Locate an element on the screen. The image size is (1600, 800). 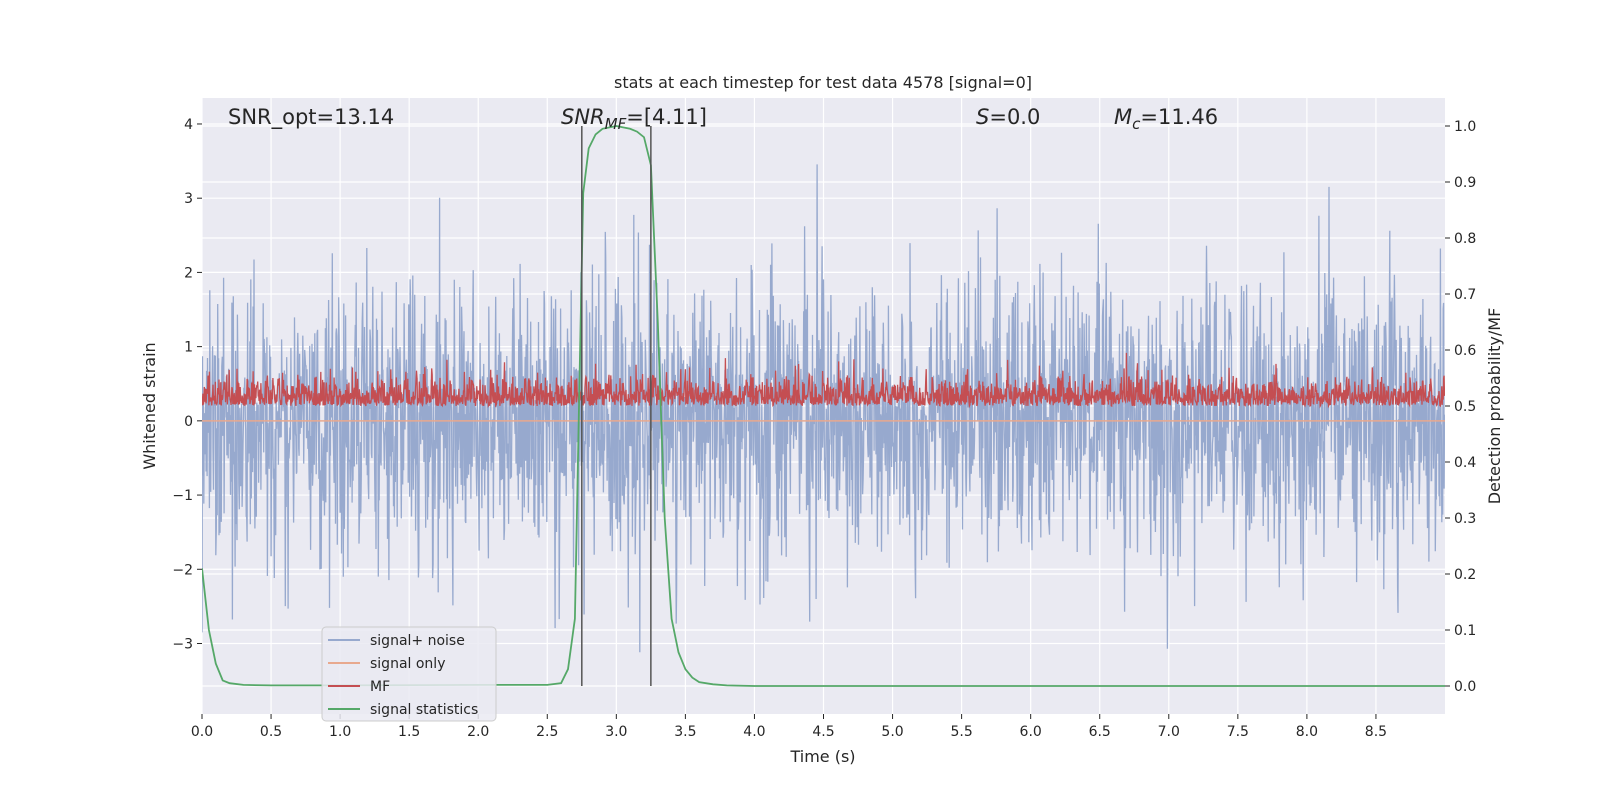
annotation-mc-label: M is located at coordinates (1123, 117).